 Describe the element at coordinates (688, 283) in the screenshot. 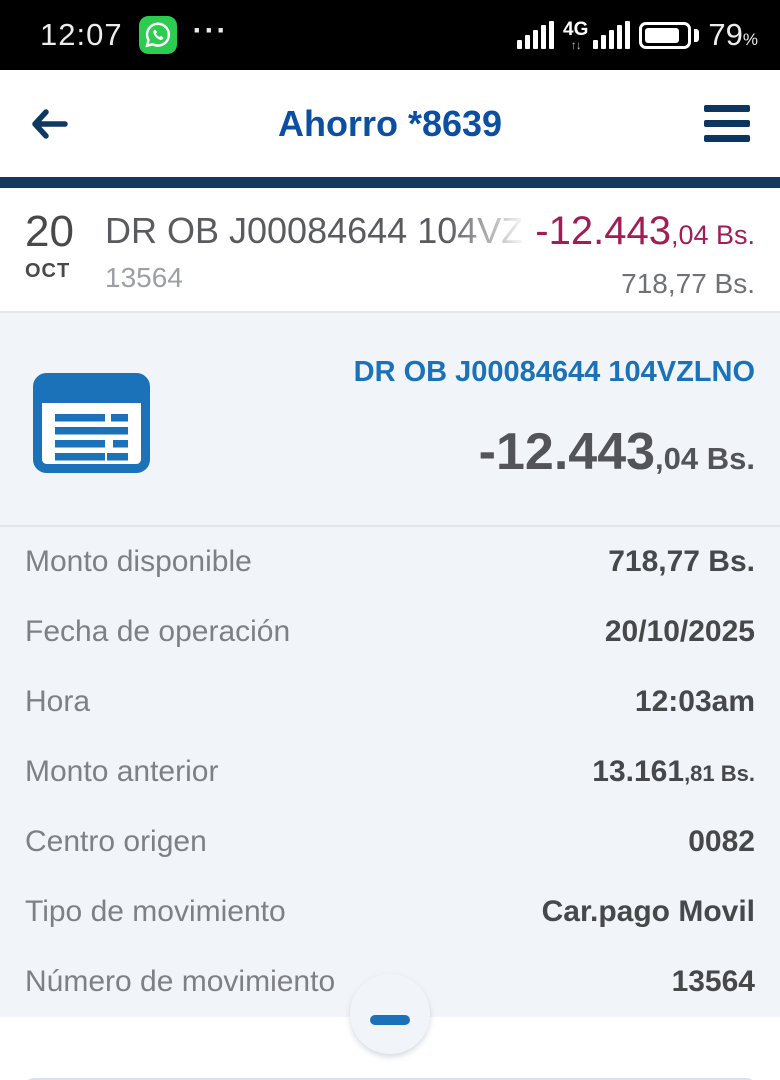

I see `transaction-balance: 718,77 Bs.` at that location.